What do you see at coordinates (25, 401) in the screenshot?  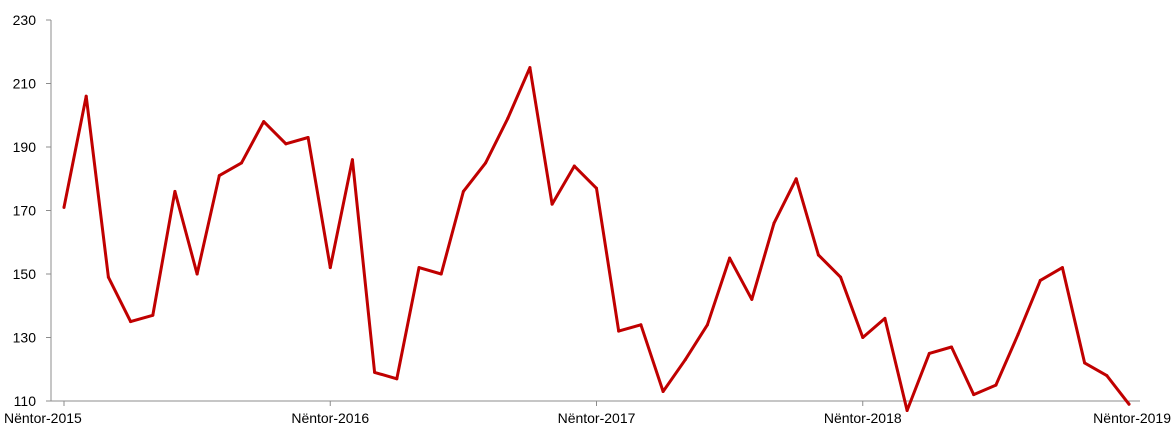 I see `y-tick-label: 110` at bounding box center [25, 401].